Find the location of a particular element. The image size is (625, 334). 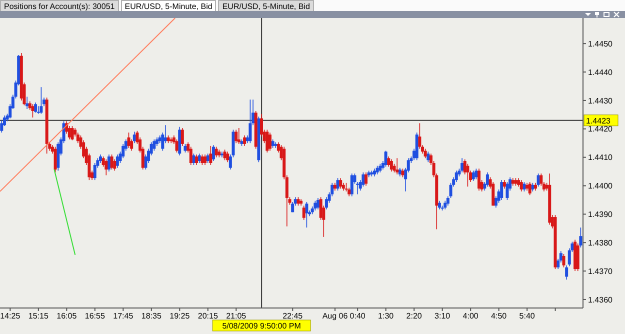

y-tick-label: 1.4440 is located at coordinates (601, 72).